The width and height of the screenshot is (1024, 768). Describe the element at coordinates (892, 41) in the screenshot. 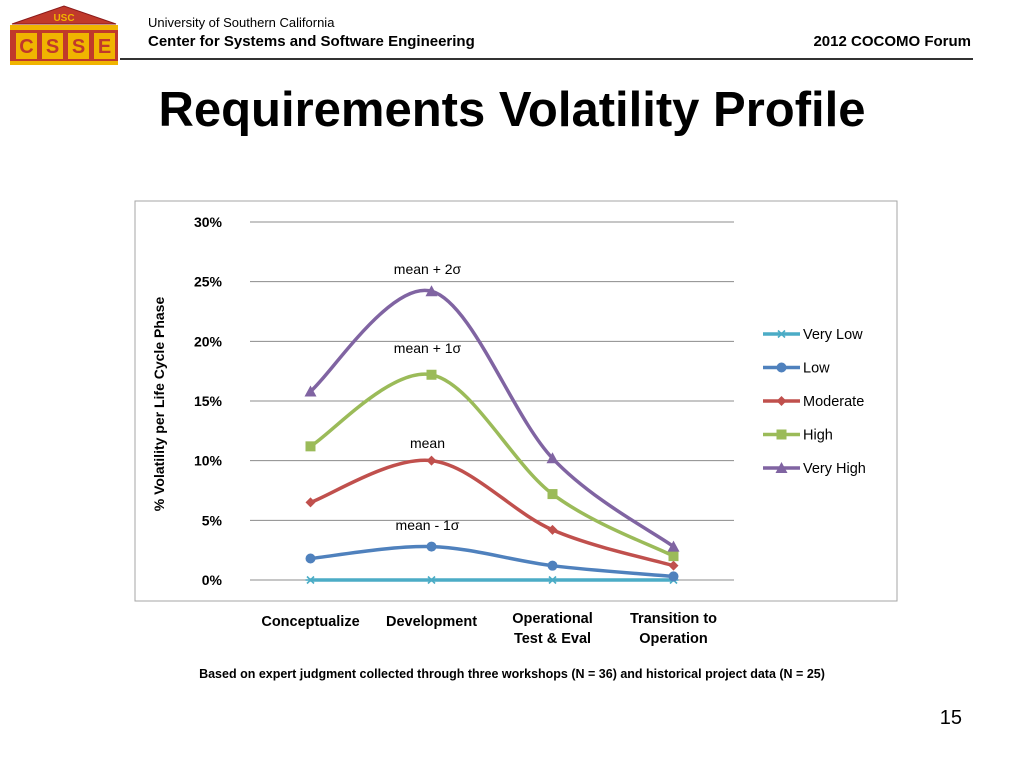

I see `forum-name: 2012 COCOMO Forum` at that location.